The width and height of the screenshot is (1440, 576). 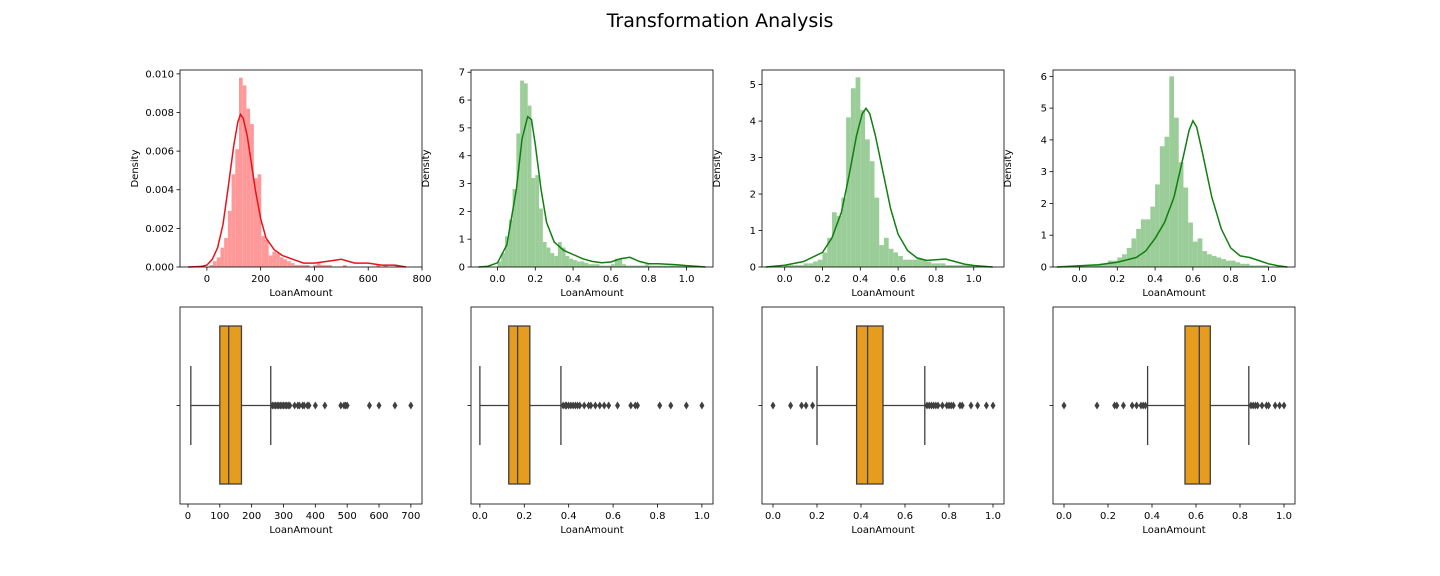 I want to click on x-tick-label: 400, so click(x=315, y=516).